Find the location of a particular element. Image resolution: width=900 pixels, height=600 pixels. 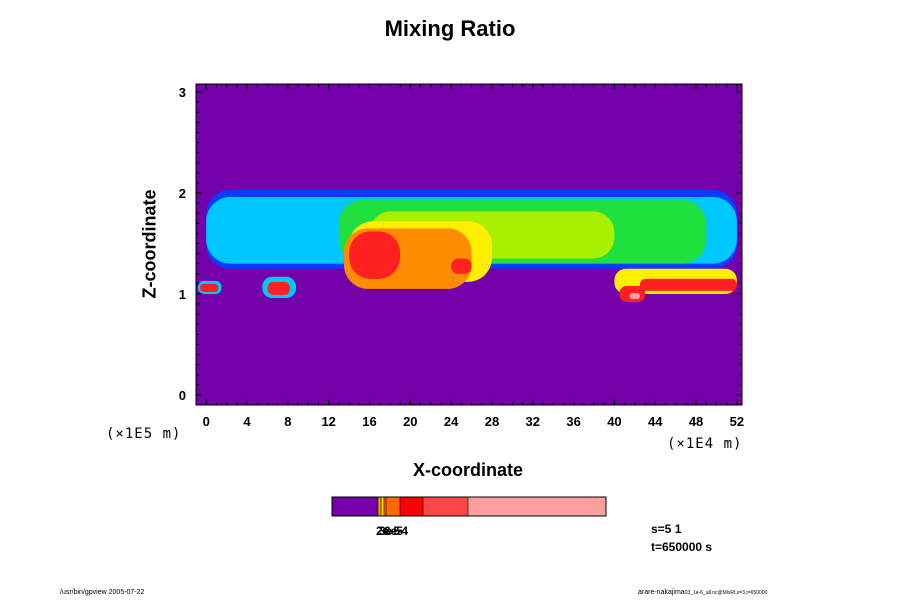

y-axis-units: (×1E5 m) is located at coordinates (144, 434).